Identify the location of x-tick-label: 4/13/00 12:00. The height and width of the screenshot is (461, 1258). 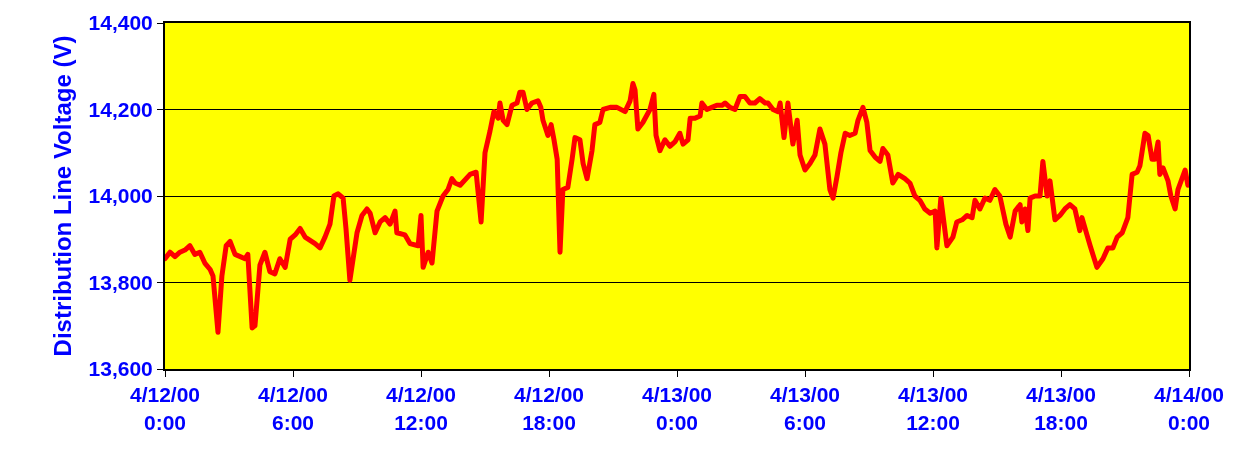
(933, 408).